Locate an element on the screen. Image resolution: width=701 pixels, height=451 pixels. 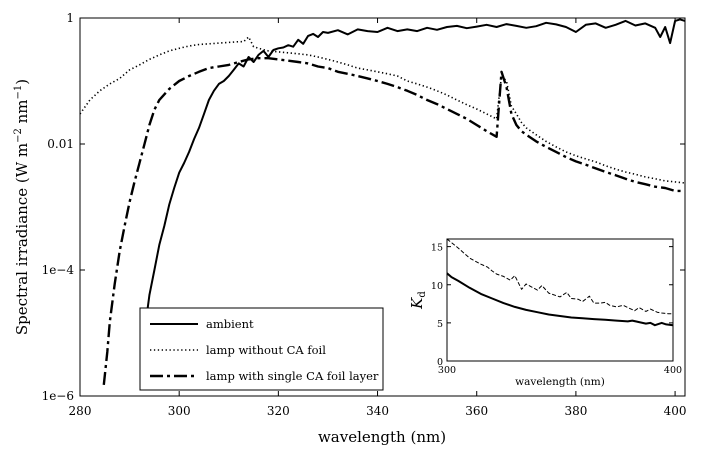
x-tick-label: 280 is located at coordinates (80, 411).